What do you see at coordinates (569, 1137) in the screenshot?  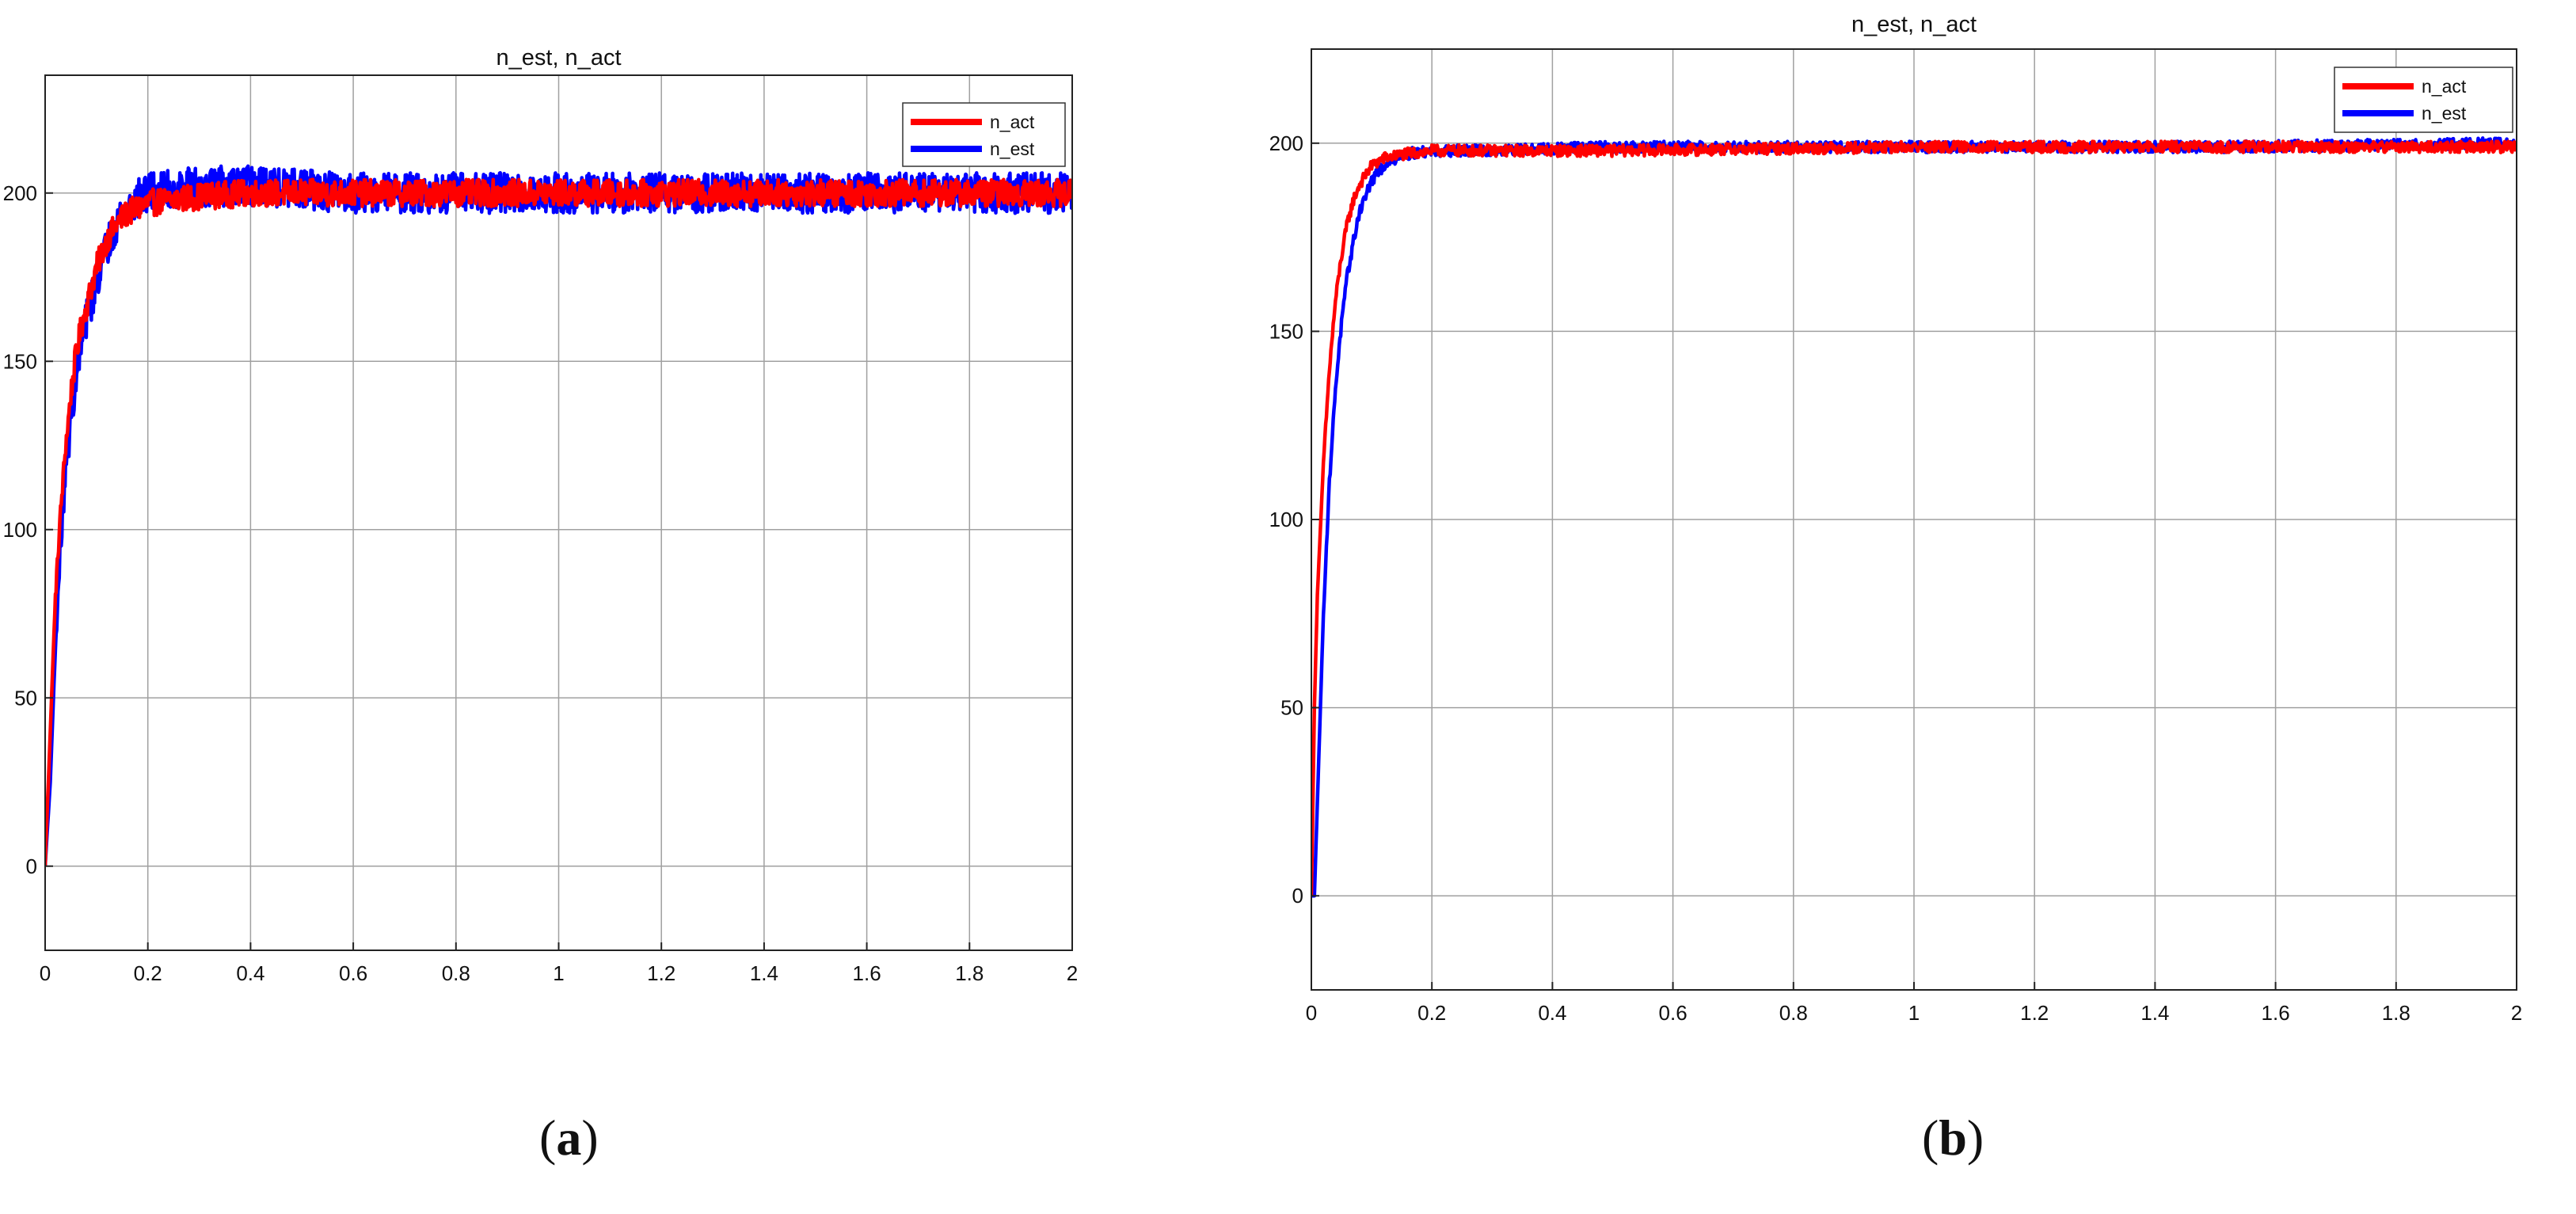 I see `panel-label-a: (a)` at bounding box center [569, 1137].